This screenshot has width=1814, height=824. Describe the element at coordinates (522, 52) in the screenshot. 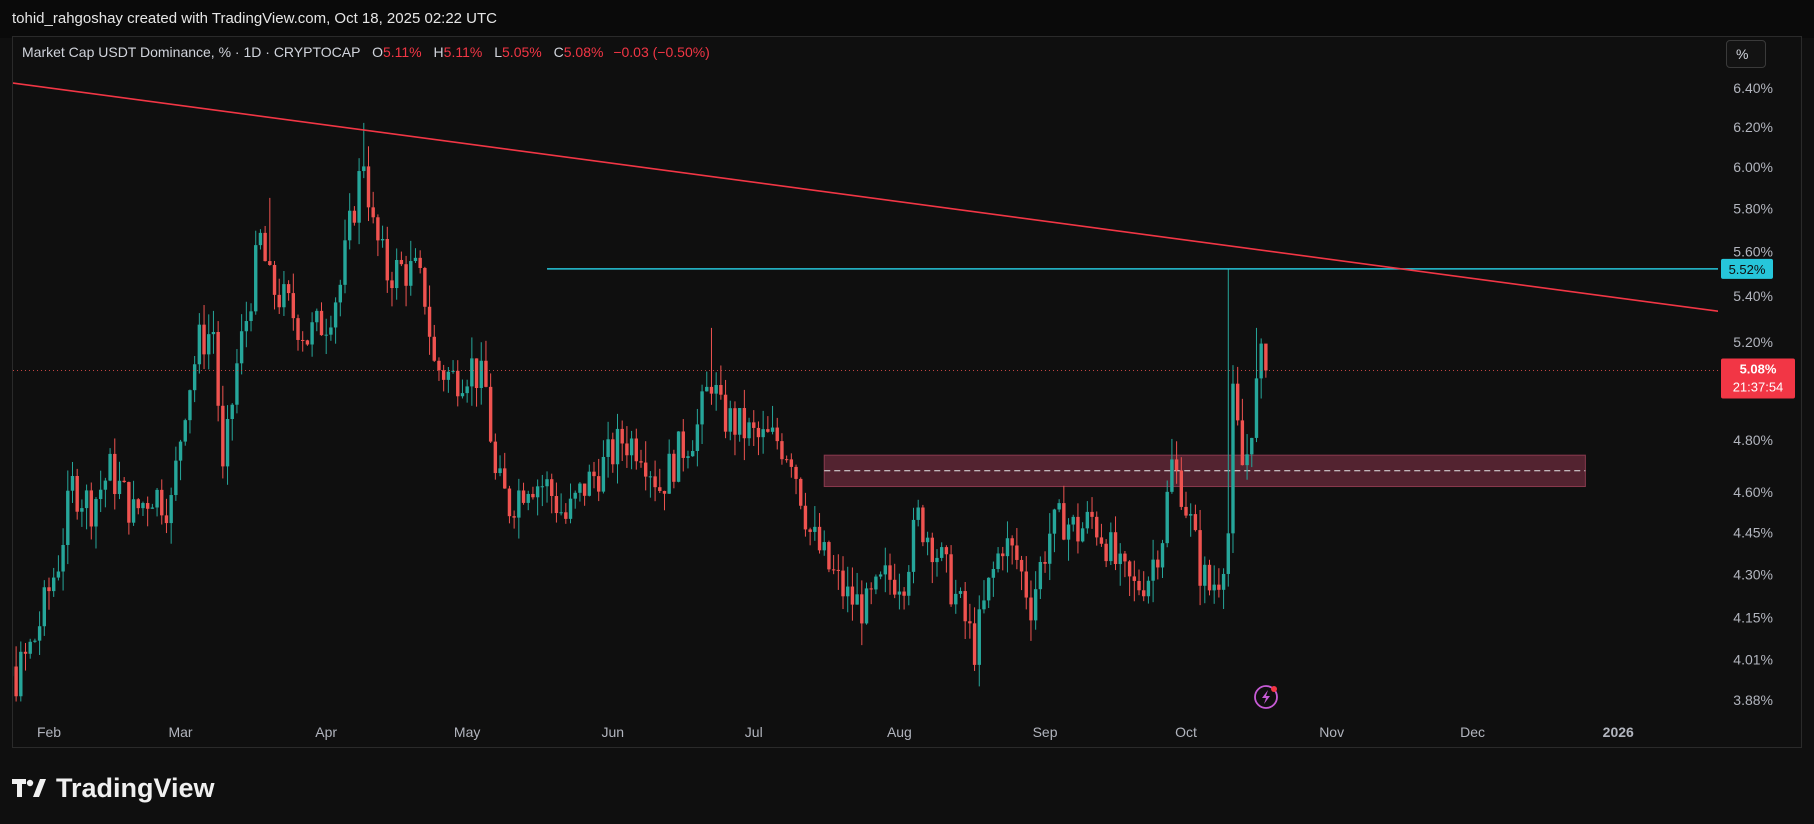

I see `low-value: 5.05%` at that location.